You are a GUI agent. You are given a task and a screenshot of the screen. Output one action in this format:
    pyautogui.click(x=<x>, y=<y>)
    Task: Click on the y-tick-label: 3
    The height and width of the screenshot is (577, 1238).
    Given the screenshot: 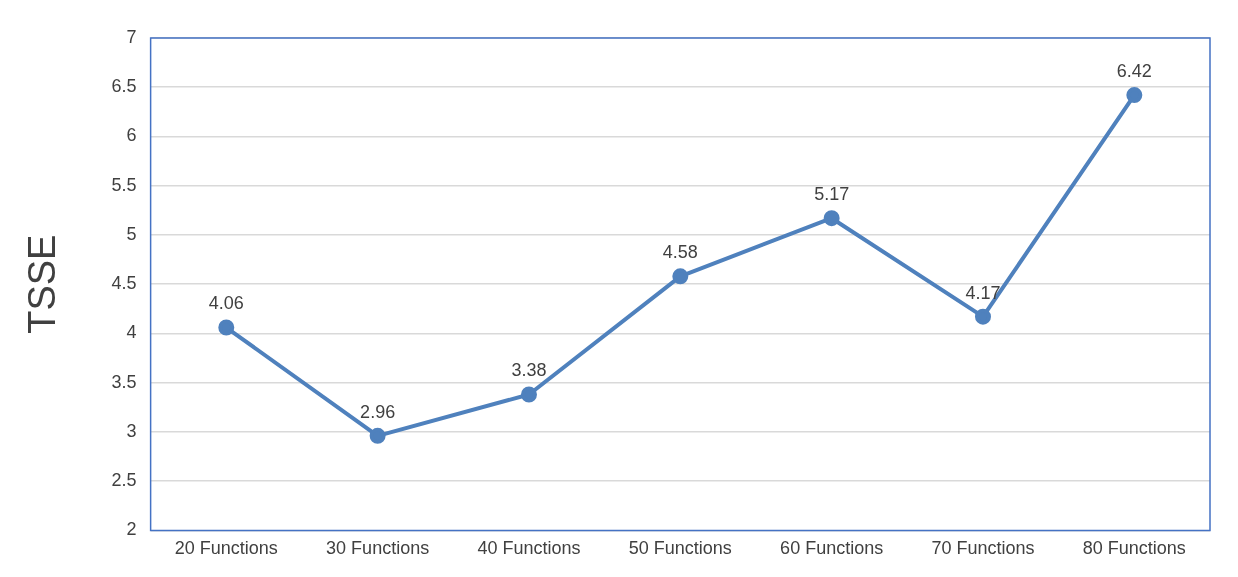 What is the action you would take?
    pyautogui.click(x=131, y=430)
    